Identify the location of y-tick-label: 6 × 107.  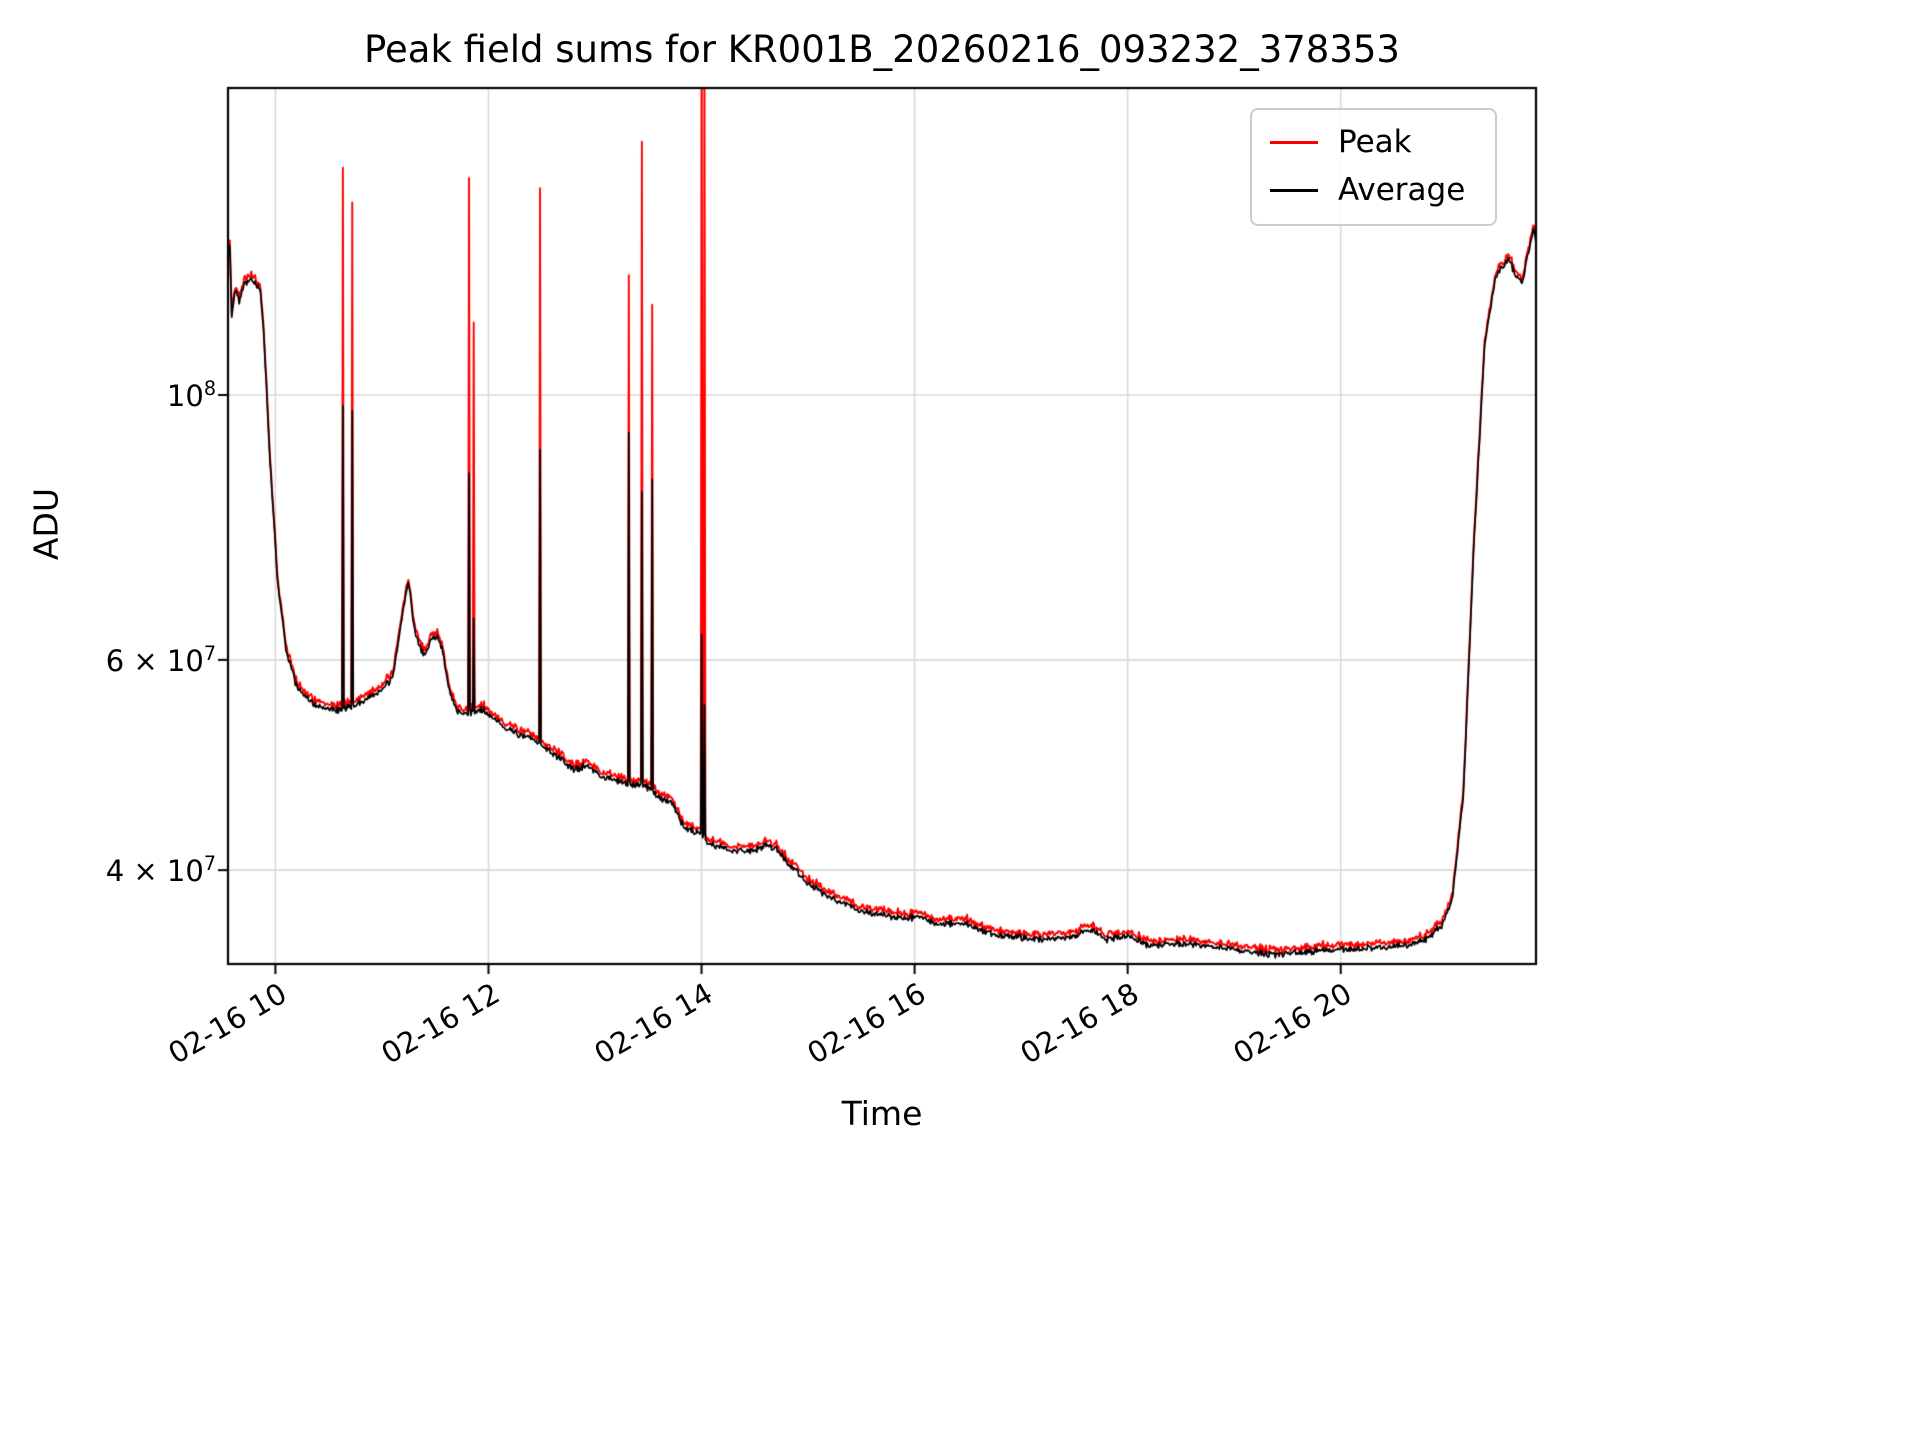
(160, 660).